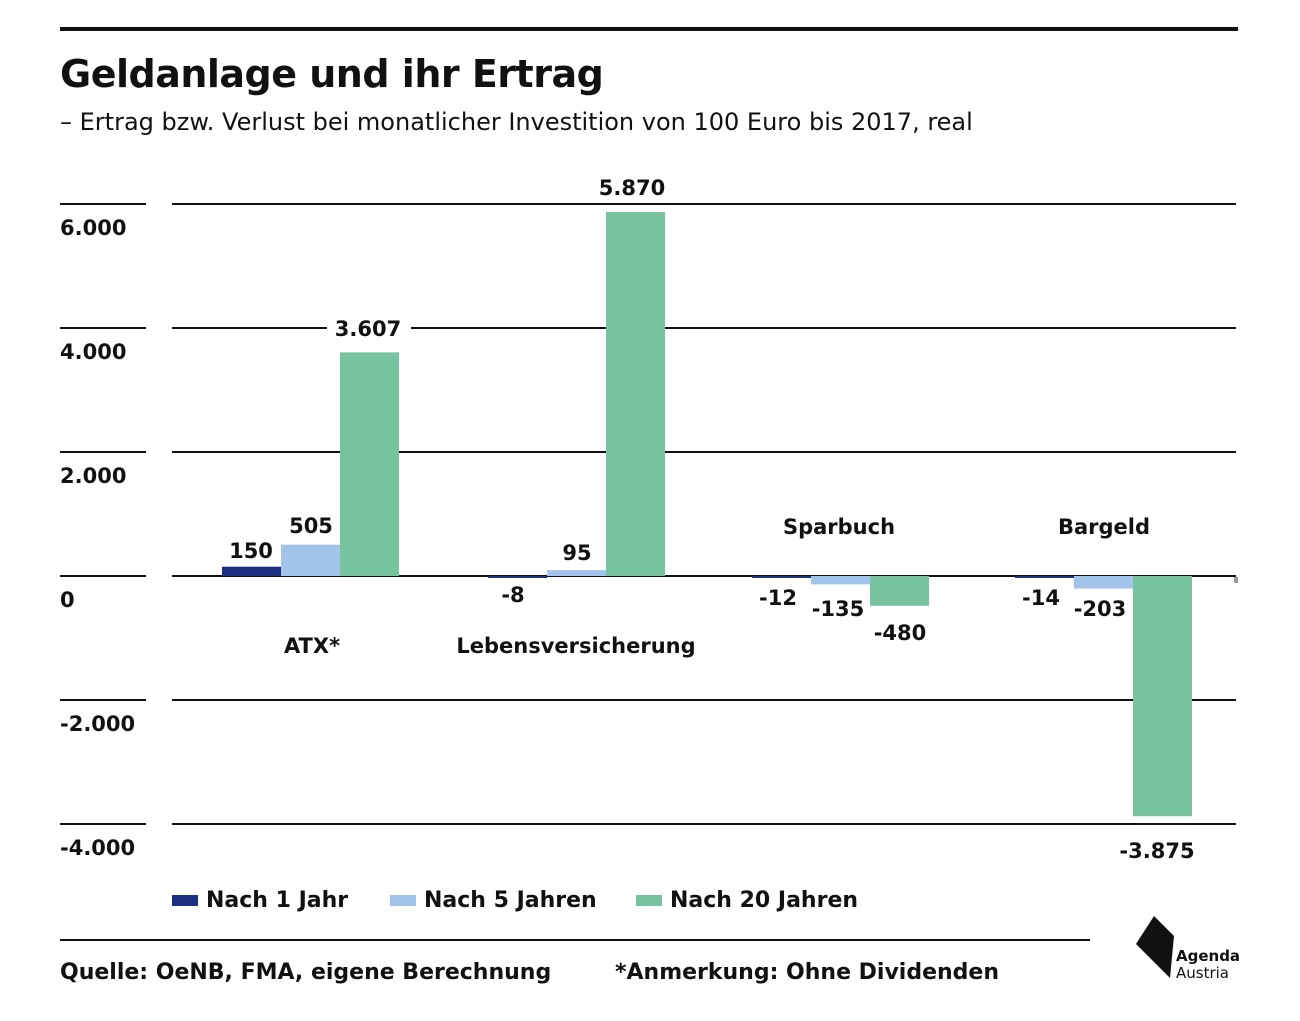  What do you see at coordinates (93, 476) in the screenshot?
I see `y-tick-label: 2.000` at bounding box center [93, 476].